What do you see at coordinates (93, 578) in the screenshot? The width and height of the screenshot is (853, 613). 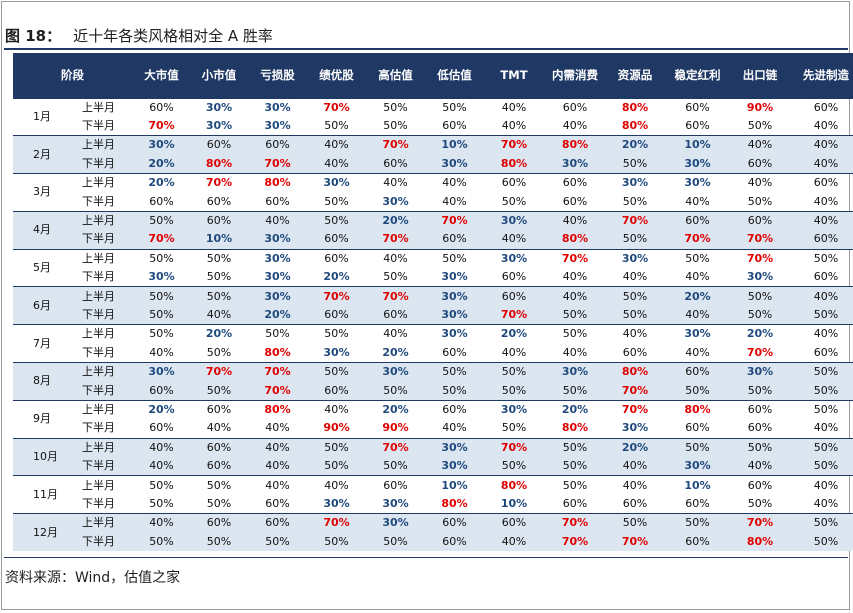 I see `source-note: 资料来源：Wind，估值之家` at bounding box center [93, 578].